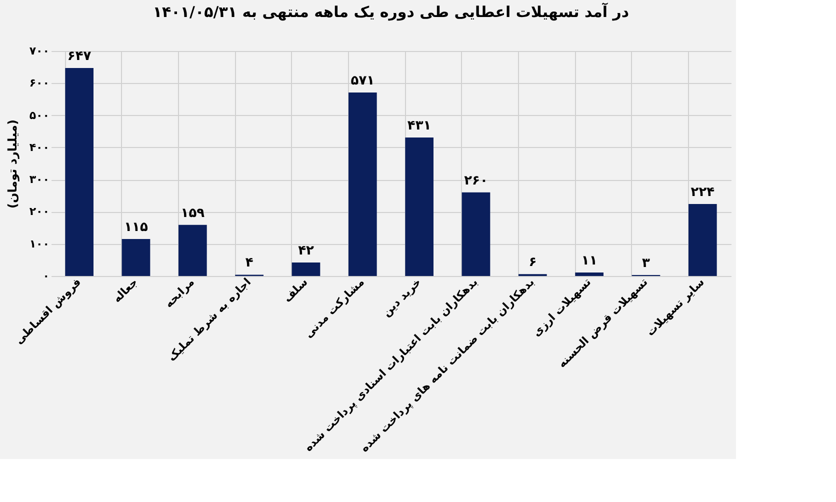  Describe the element at coordinates (125, 291) in the screenshot. I see `x-tick-label: جعاله` at that location.